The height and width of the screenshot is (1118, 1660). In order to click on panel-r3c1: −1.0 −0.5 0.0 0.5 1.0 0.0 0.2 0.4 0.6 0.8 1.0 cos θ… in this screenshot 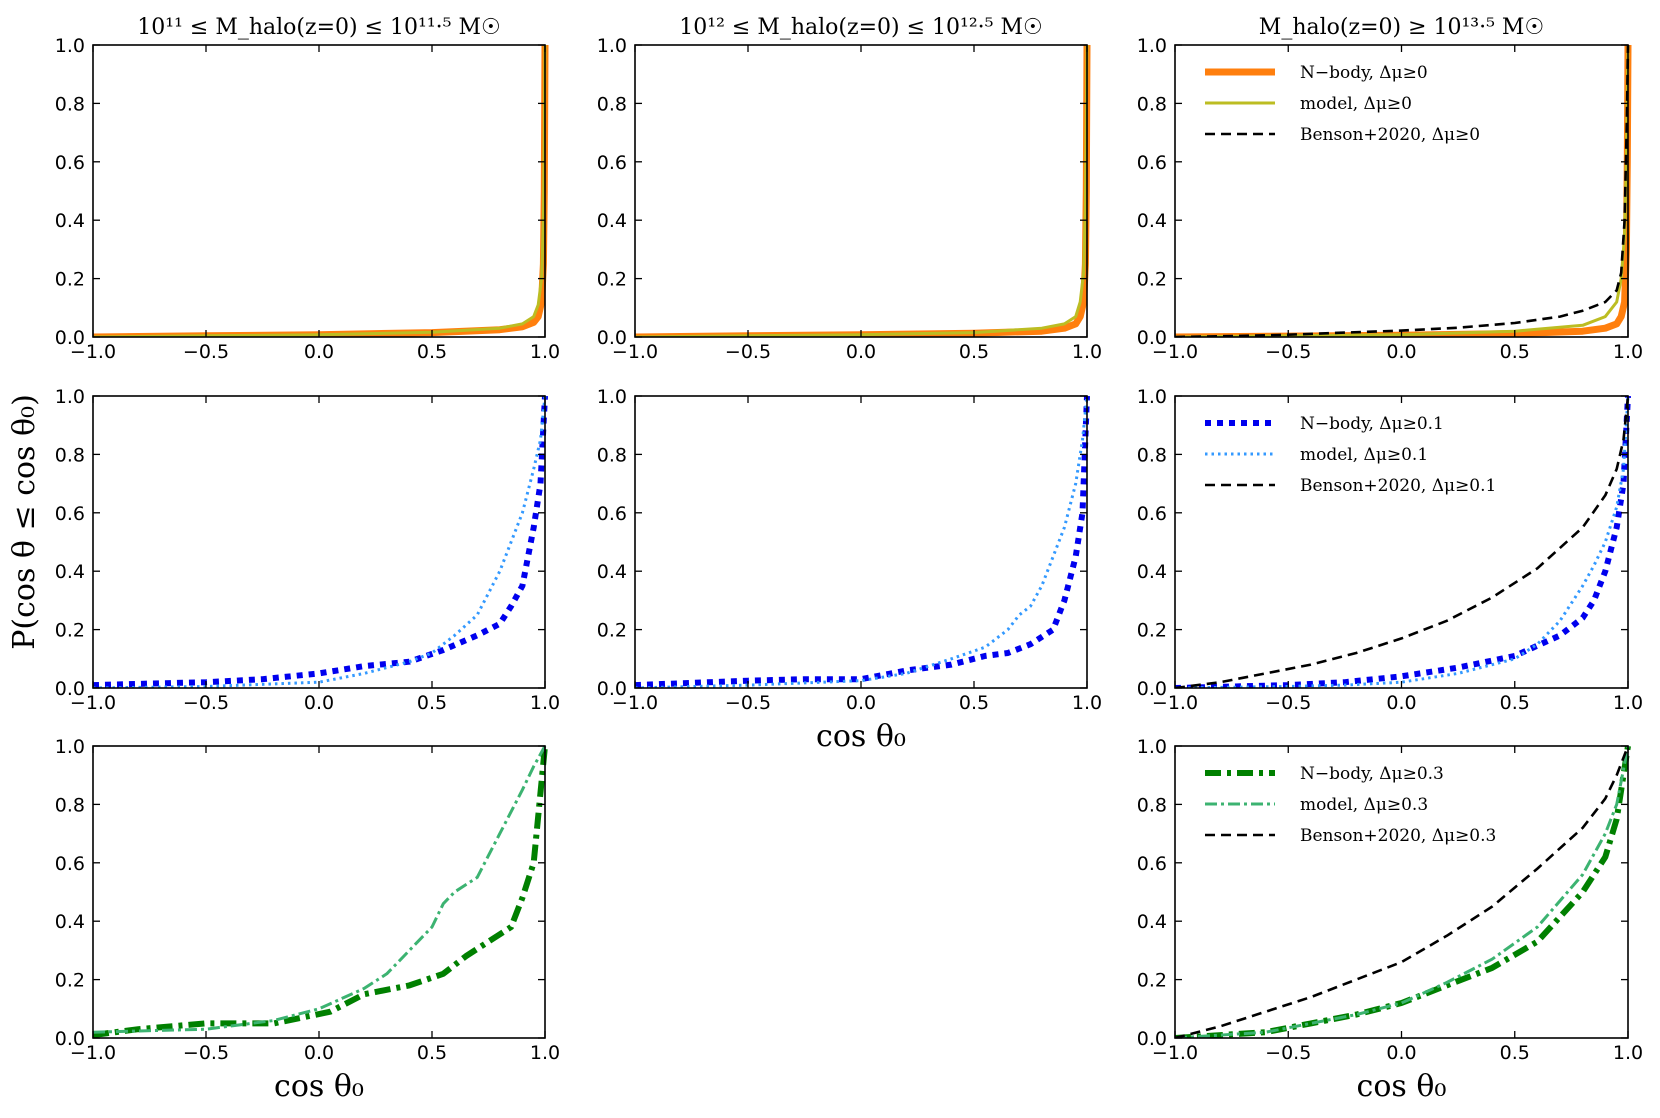, I will do `click(307, 920)`.